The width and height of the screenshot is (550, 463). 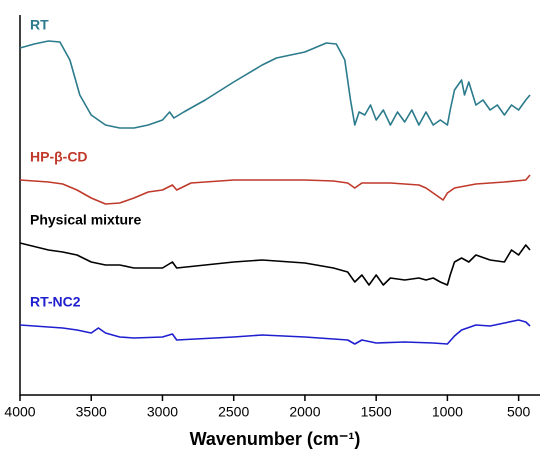 I want to click on x-tick-label: 1500, so click(x=376, y=412).